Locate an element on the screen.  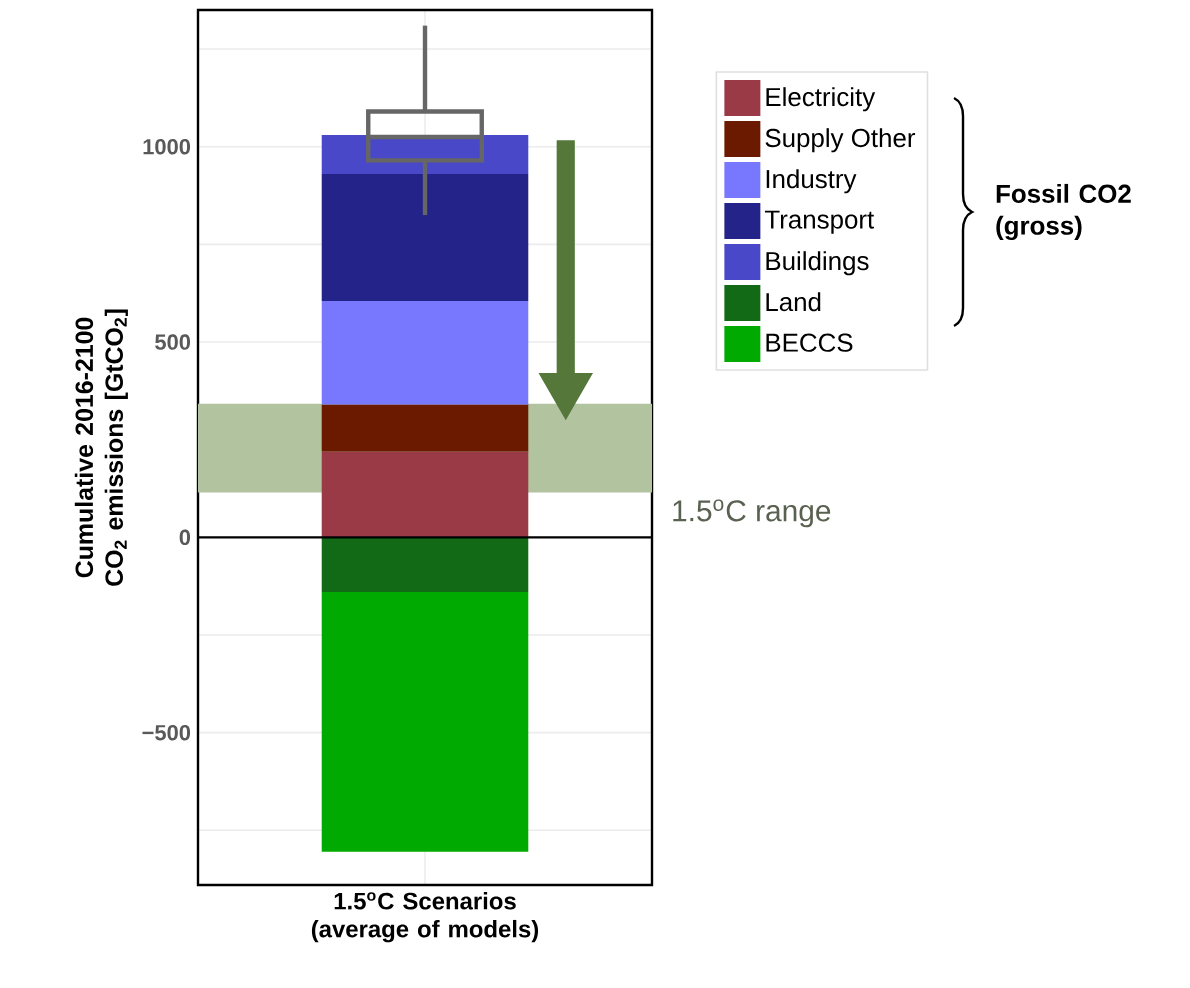
y-tick-label: 500 is located at coordinates (173, 342).